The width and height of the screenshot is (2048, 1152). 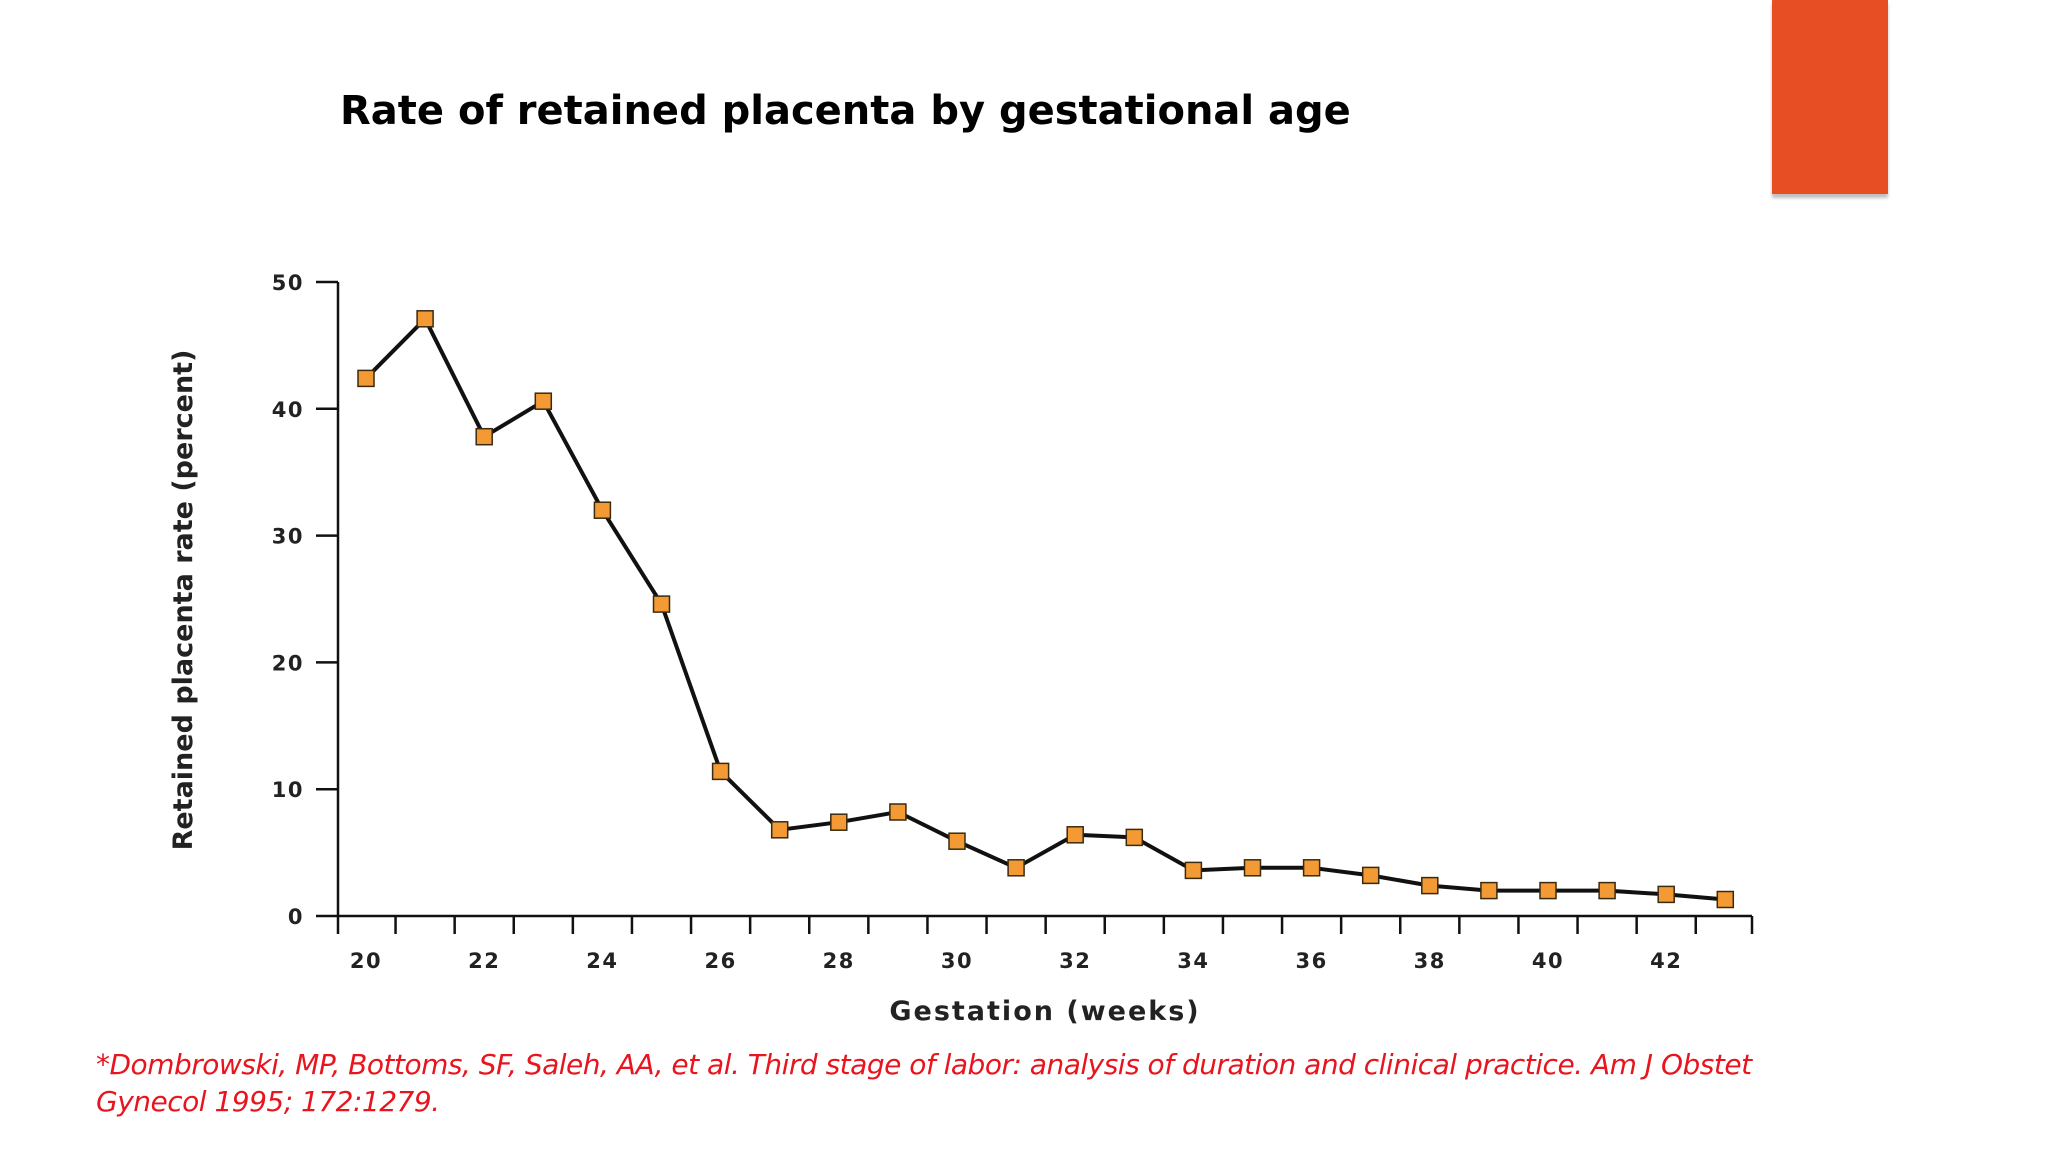 What do you see at coordinates (1193, 961) in the screenshot?
I see `x-tick-label: 34` at bounding box center [1193, 961].